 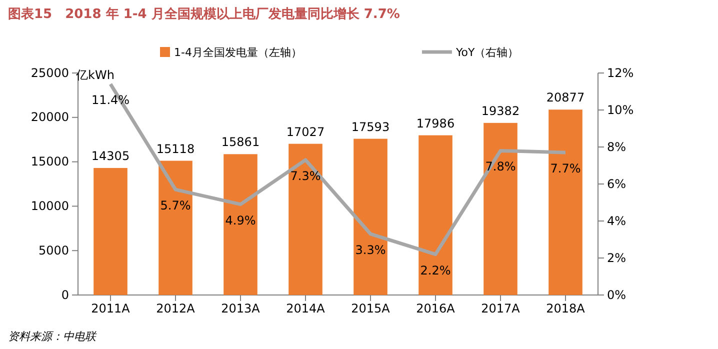 What do you see at coordinates (500, 167) in the screenshot?
I see `data-label: 7.8%` at bounding box center [500, 167].